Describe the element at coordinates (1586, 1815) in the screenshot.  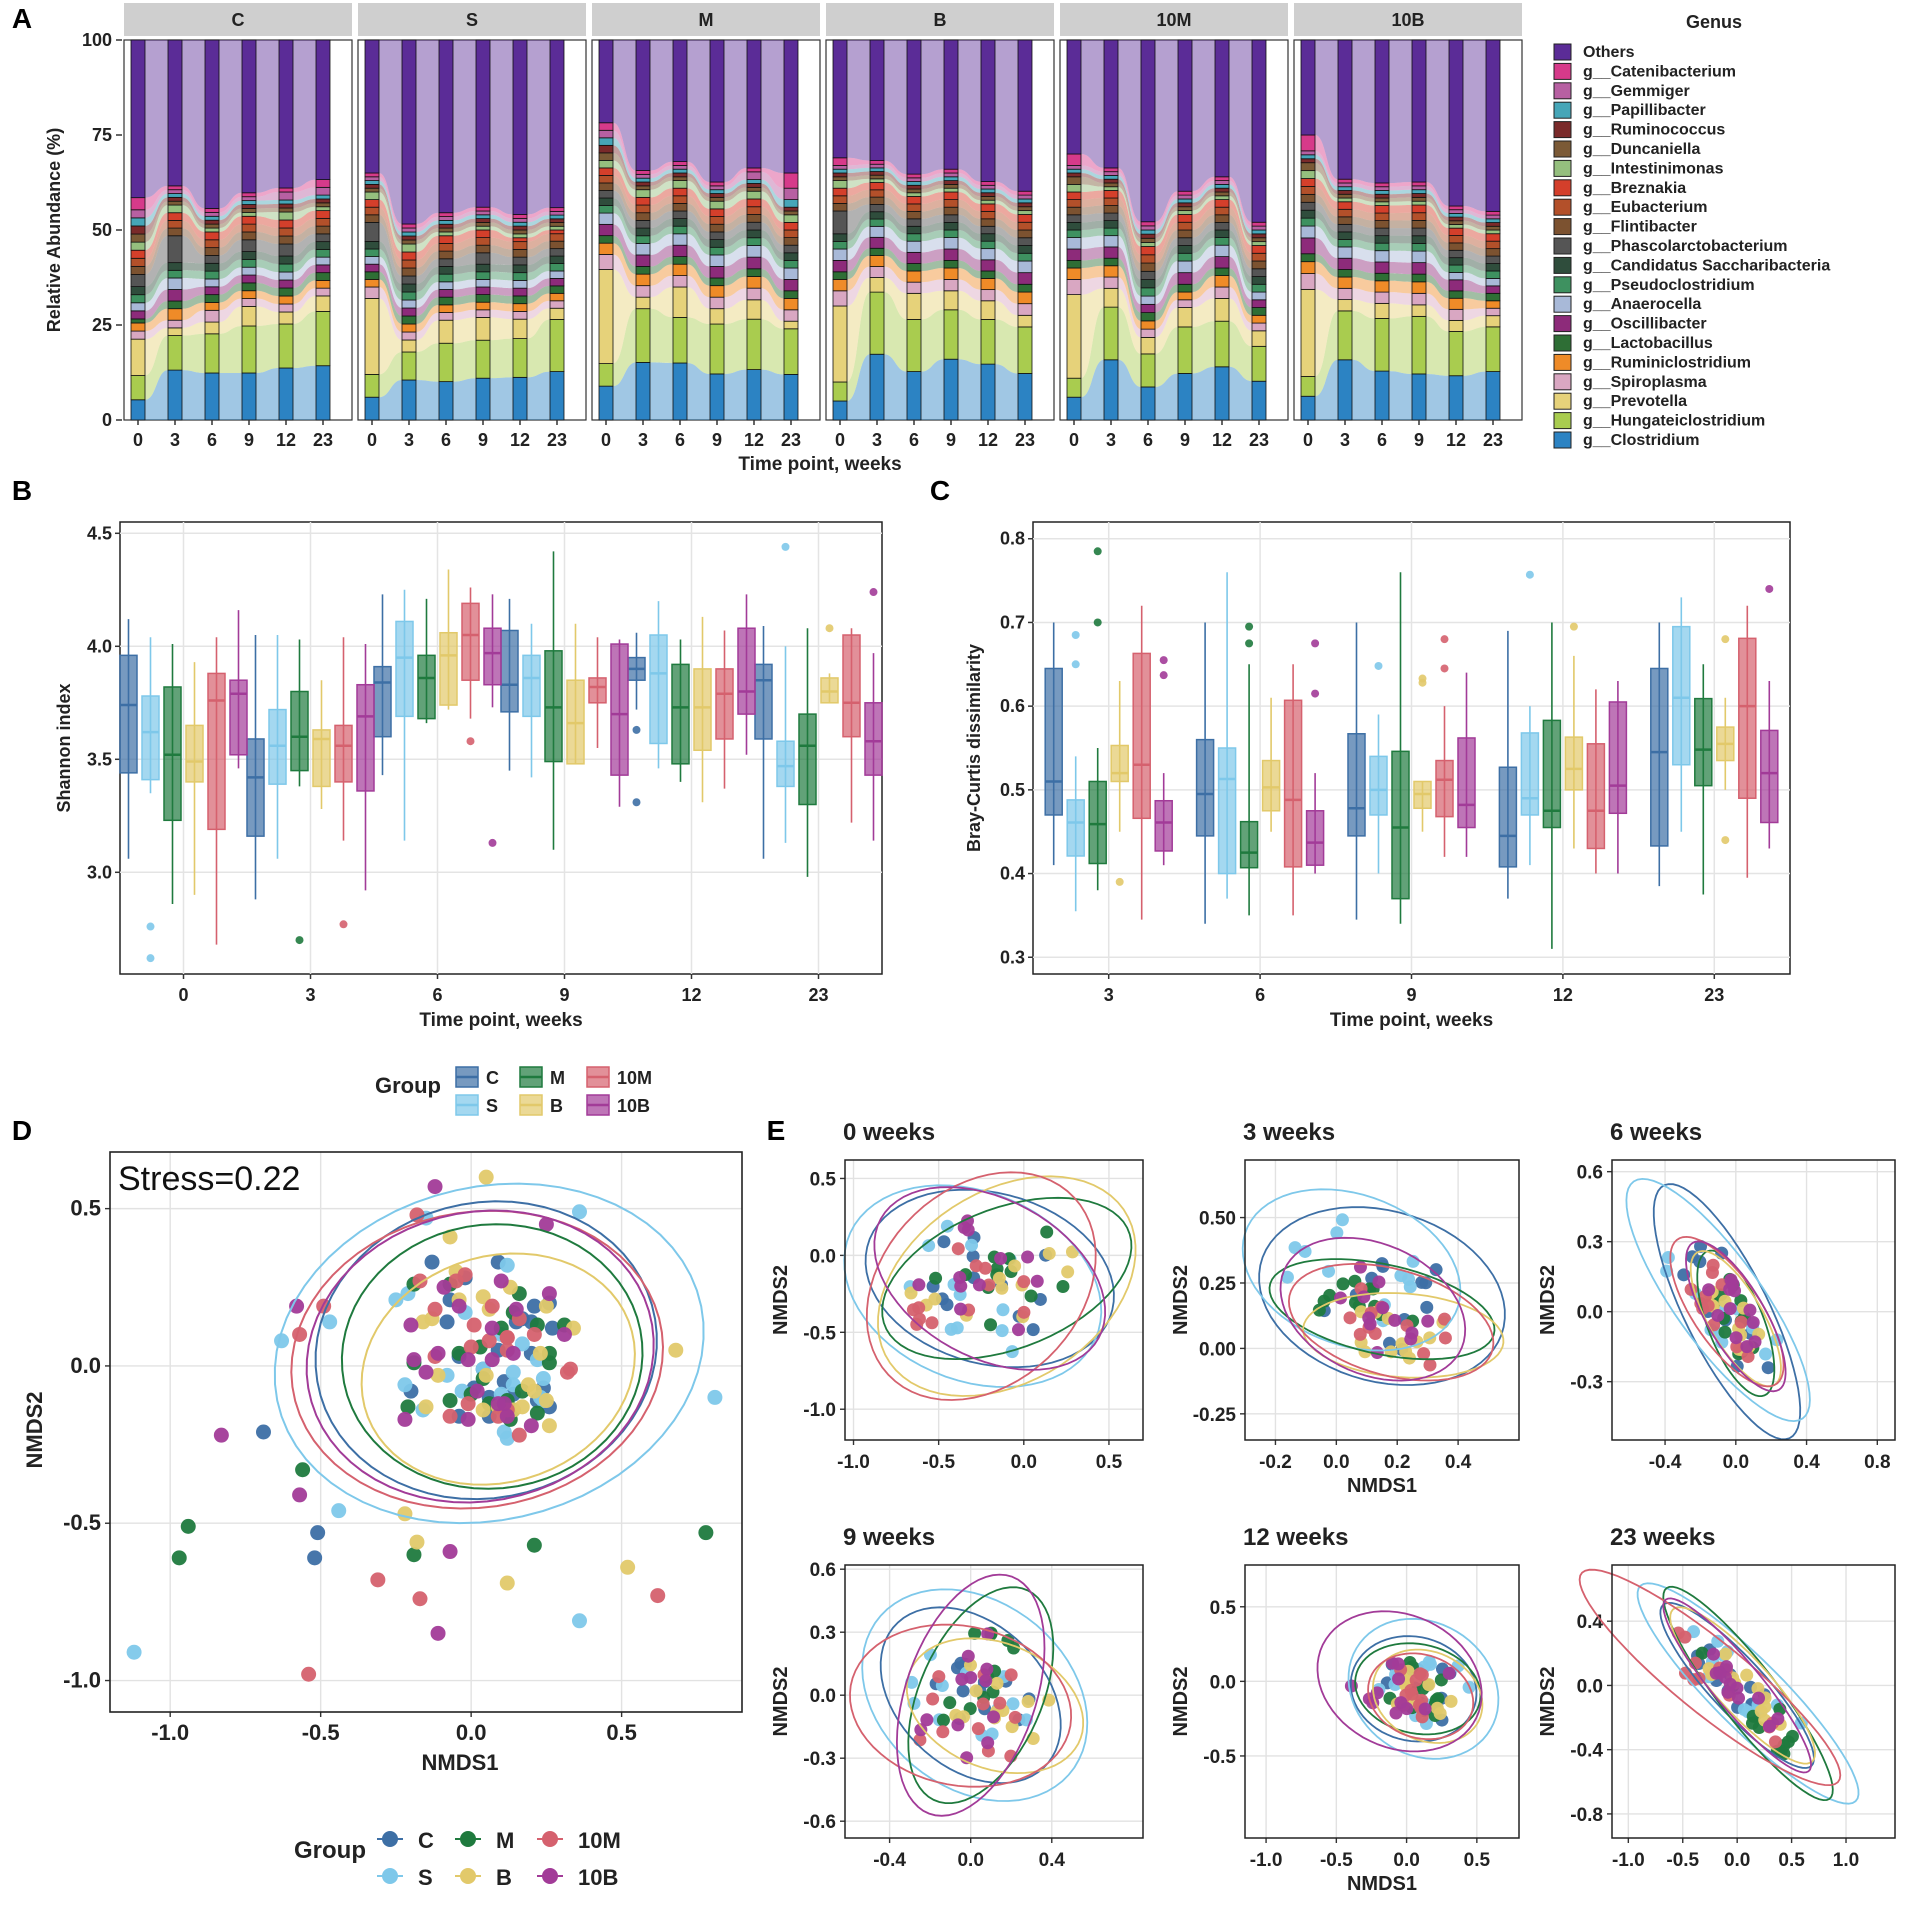
I see `y-tick-label: -0.8` at that location.